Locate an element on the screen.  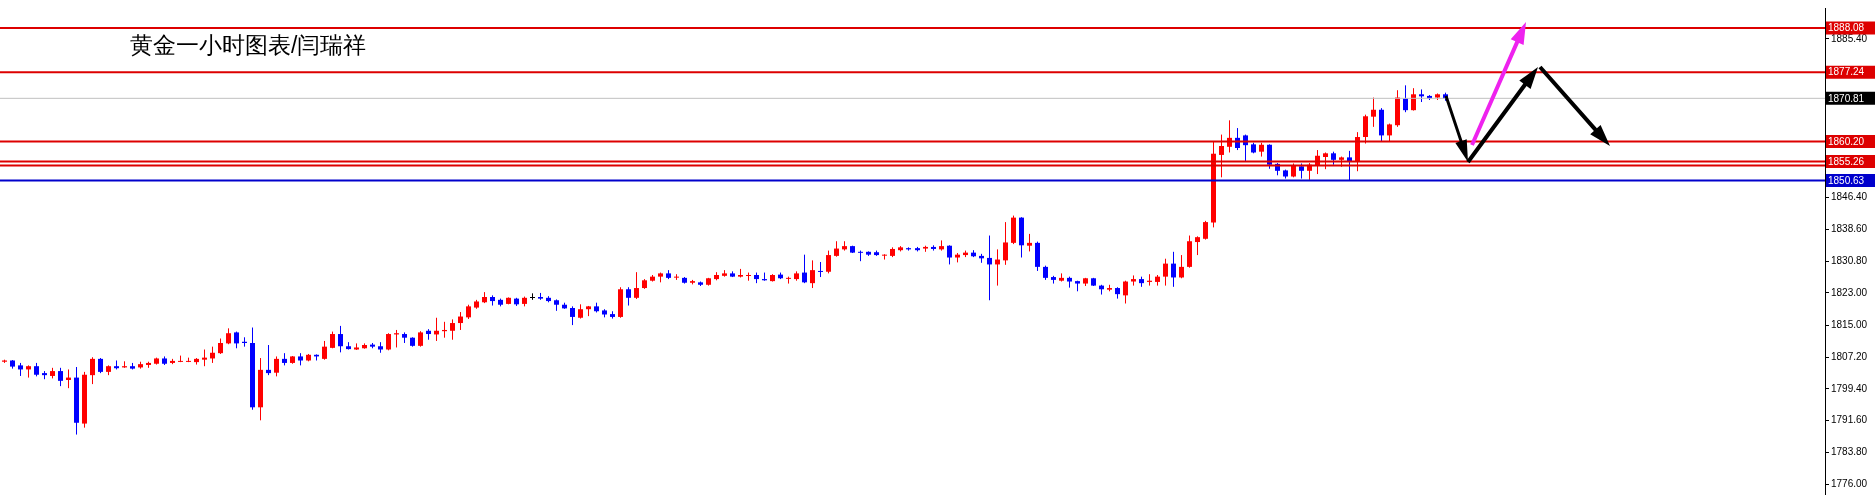
y-tick-label: 1815.00 is located at coordinates (1849, 325).